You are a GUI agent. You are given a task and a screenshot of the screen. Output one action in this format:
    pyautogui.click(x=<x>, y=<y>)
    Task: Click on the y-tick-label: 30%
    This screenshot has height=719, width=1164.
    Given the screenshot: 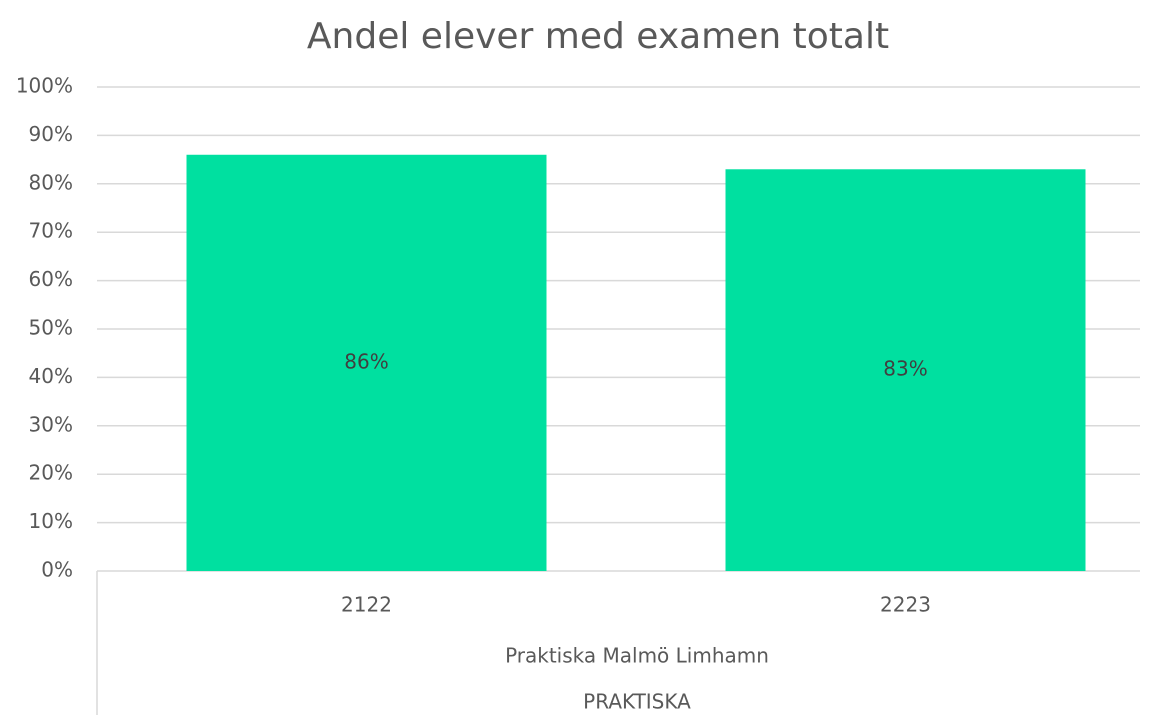 What is the action you would take?
    pyautogui.click(x=51, y=424)
    